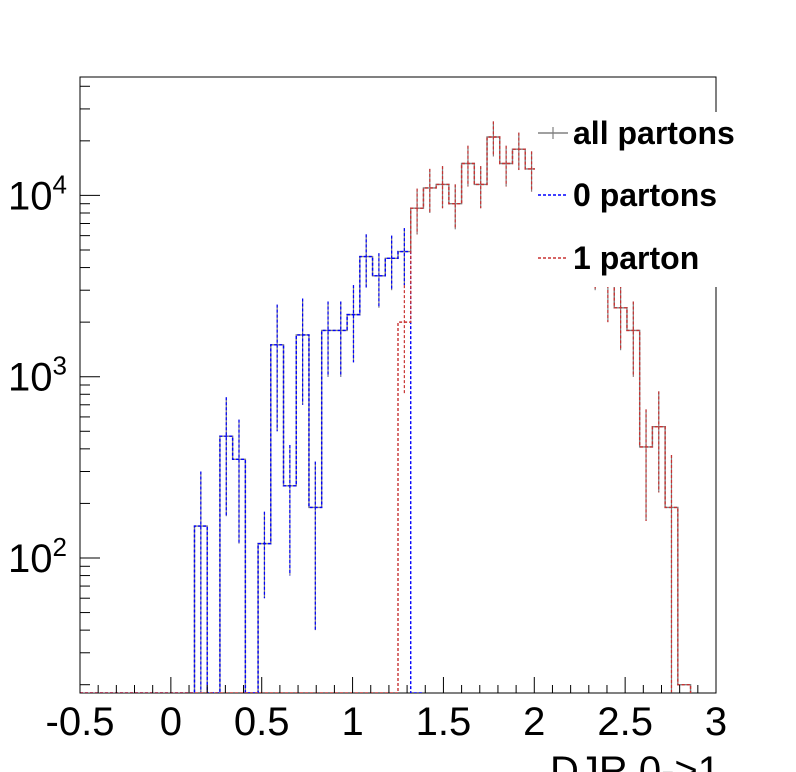 Image resolution: width=796 pixels, height=772 pixels. Describe the element at coordinates (645, 195) in the screenshot. I see `legend-label: 0 partons` at that location.